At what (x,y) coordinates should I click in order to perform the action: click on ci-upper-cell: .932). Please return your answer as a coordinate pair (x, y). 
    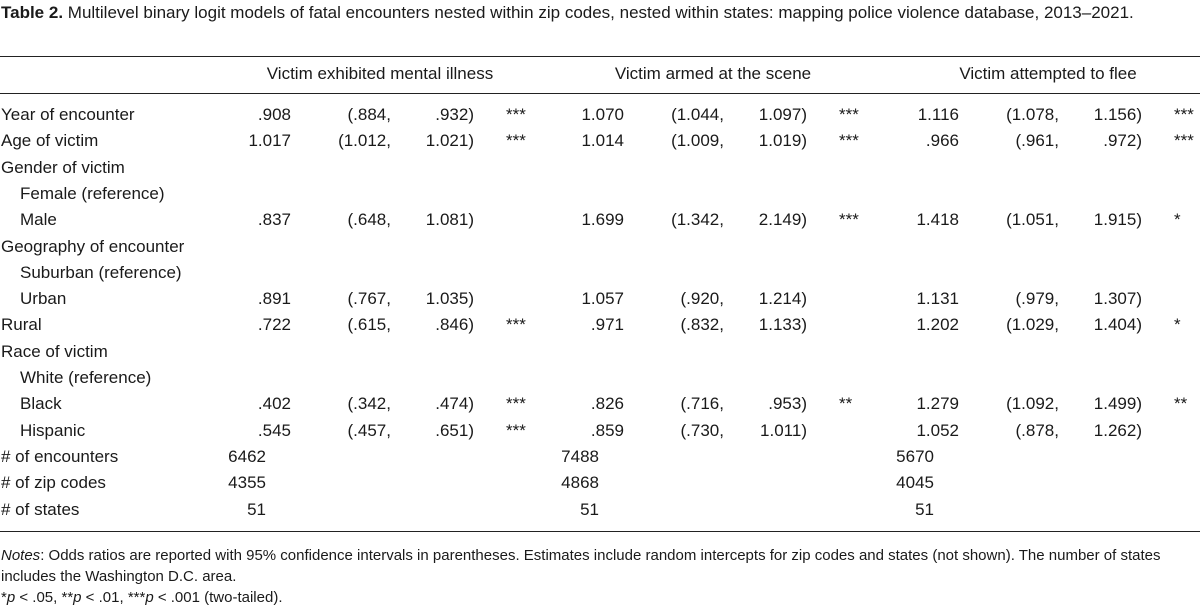
    Looking at the image, I should click on (454, 114).